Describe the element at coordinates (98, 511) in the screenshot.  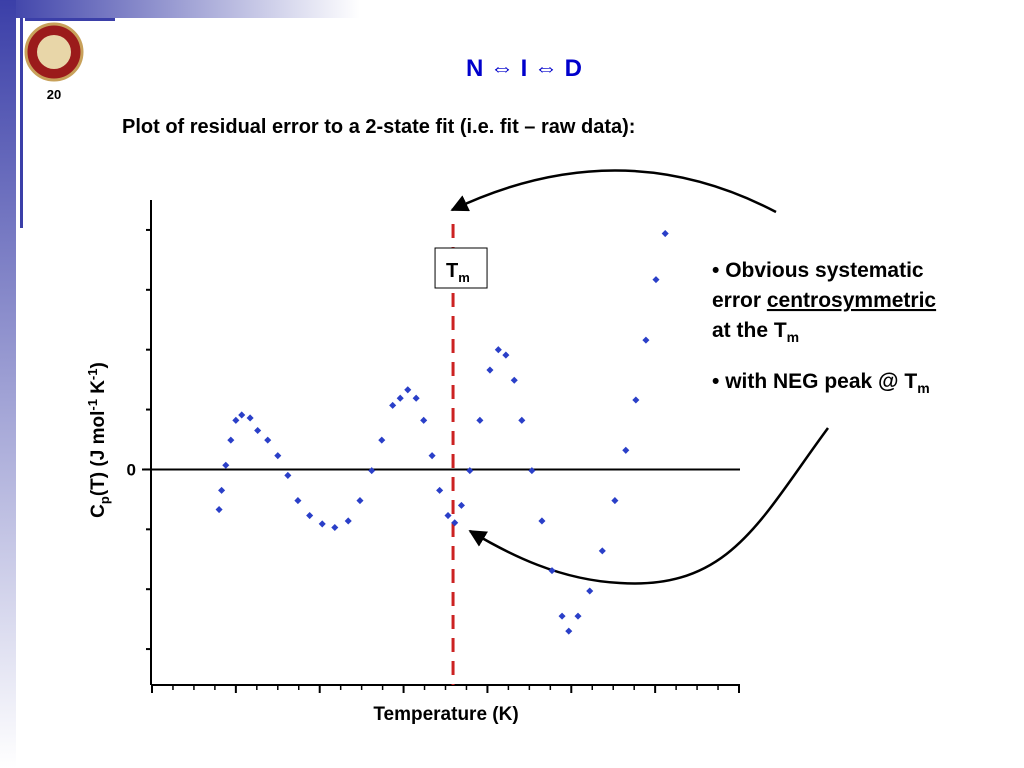
I see `y-label-part: C` at that location.